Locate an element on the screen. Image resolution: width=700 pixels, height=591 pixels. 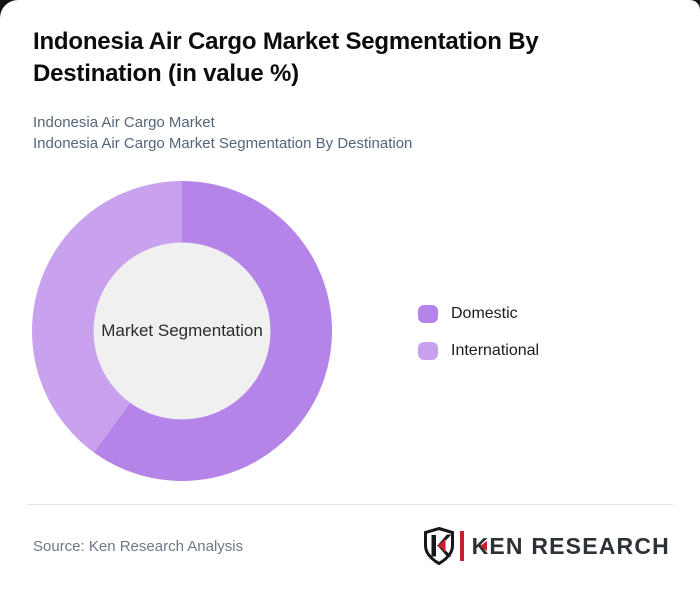
chart-legend: Domestic International is located at coordinates (478, 341).